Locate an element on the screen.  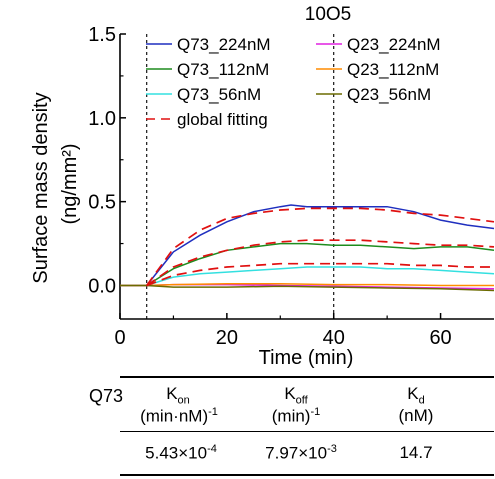
header-koff-main: K is located at coordinates (290, 393).